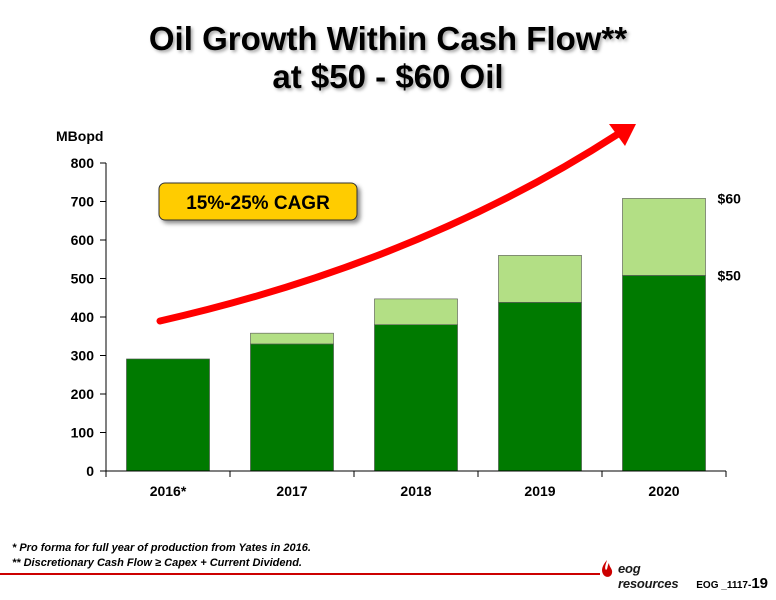 The height and width of the screenshot is (600, 776). I want to click on title-line-2: at $50 - $60 Oil, so click(388, 76).